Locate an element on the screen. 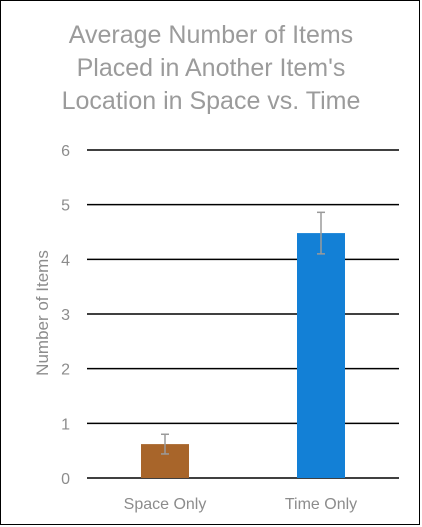 Image resolution: width=422 pixels, height=527 pixels. bar-time-only is located at coordinates (321, 355).